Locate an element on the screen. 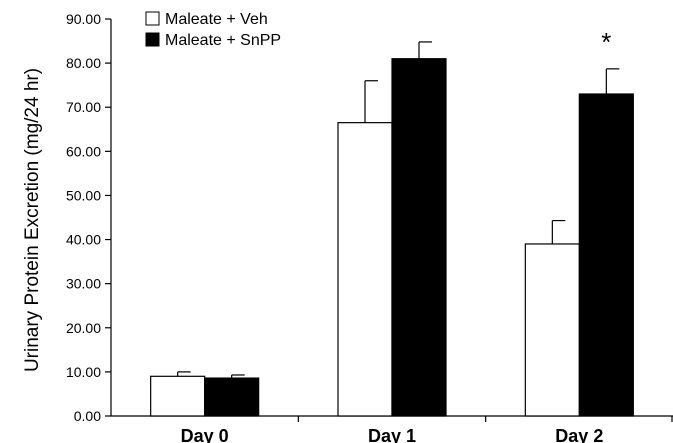 This screenshot has height=443, width=673. y-tick-label: 40.00 is located at coordinates (83, 240).